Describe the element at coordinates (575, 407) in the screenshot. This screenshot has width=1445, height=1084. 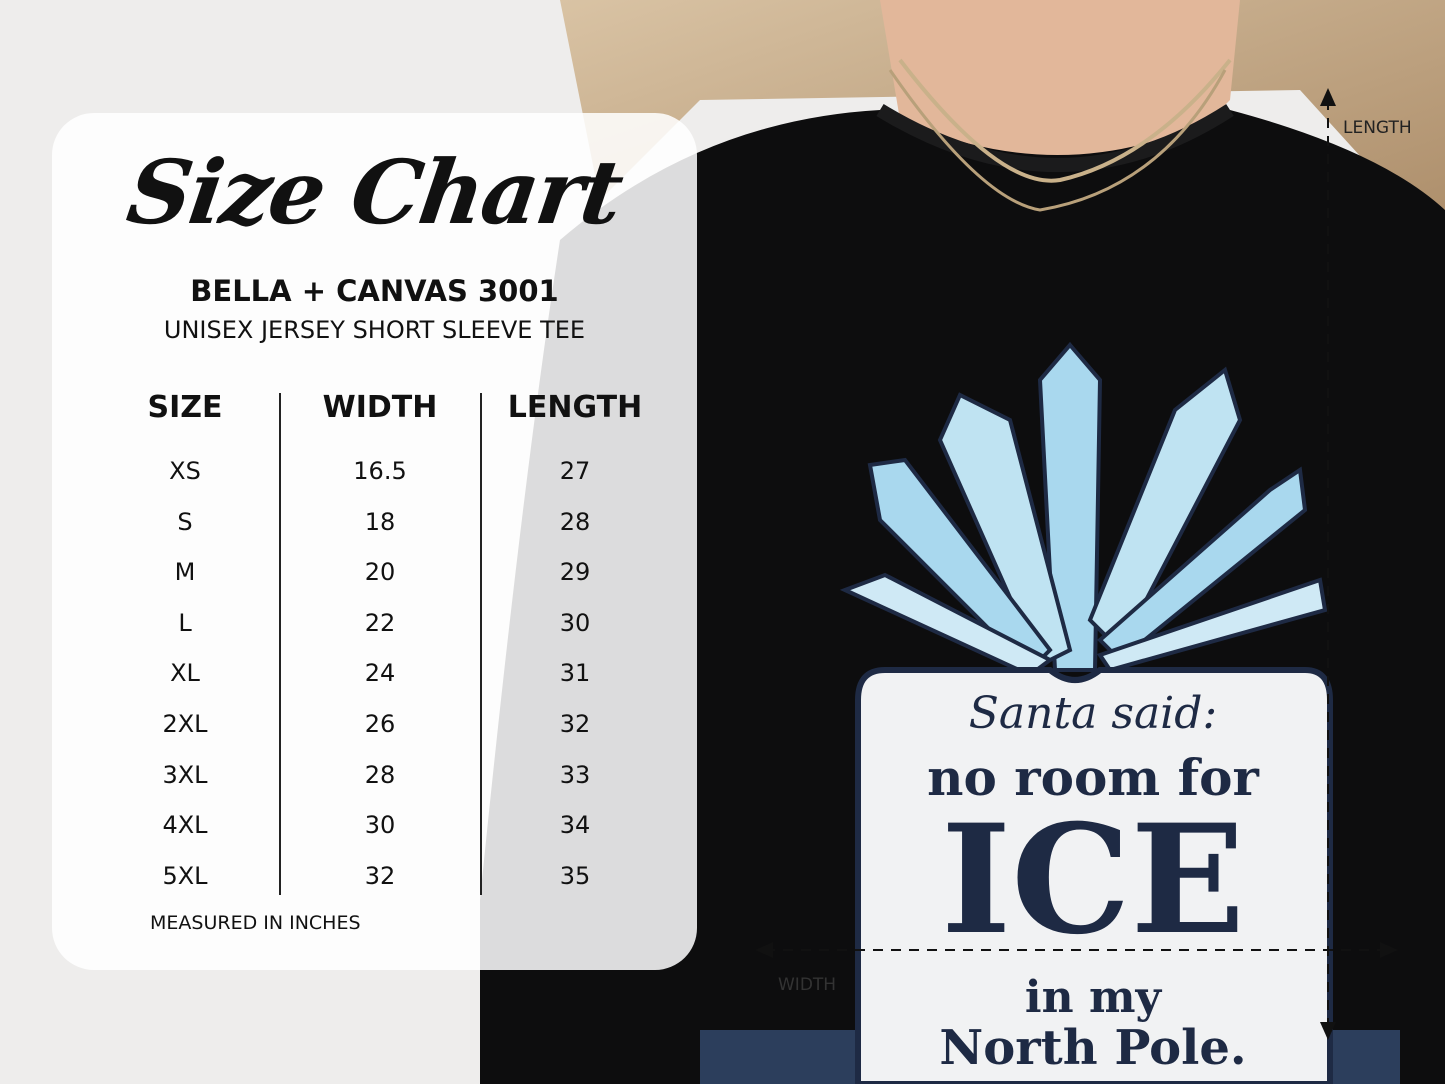
I see `header-length: LENGTH` at that location.